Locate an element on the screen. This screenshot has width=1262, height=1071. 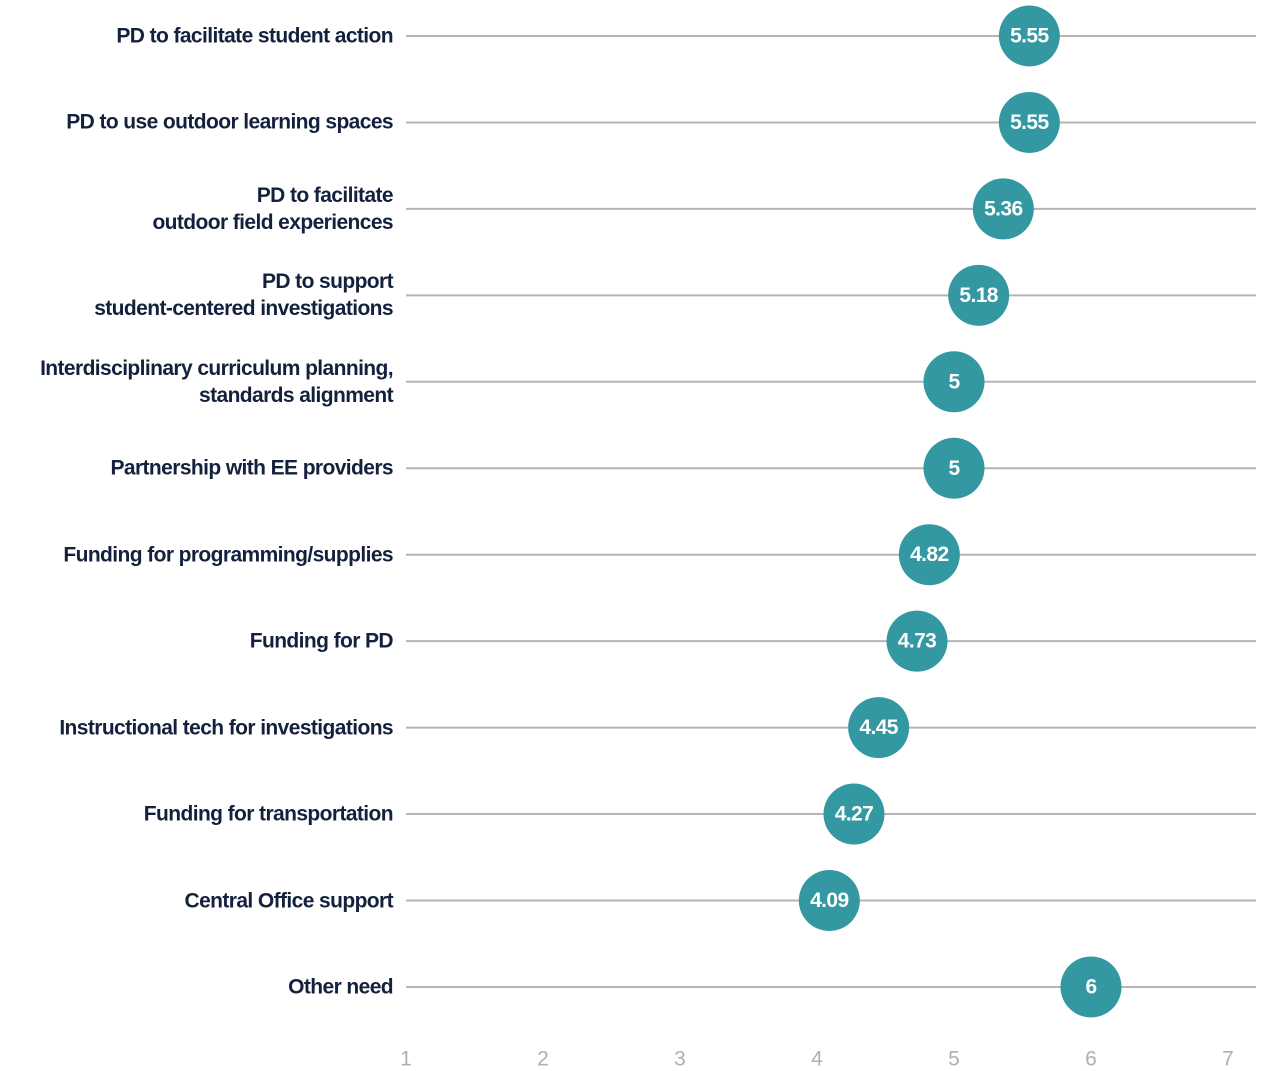
category-label: Other need is located at coordinates (340, 987).